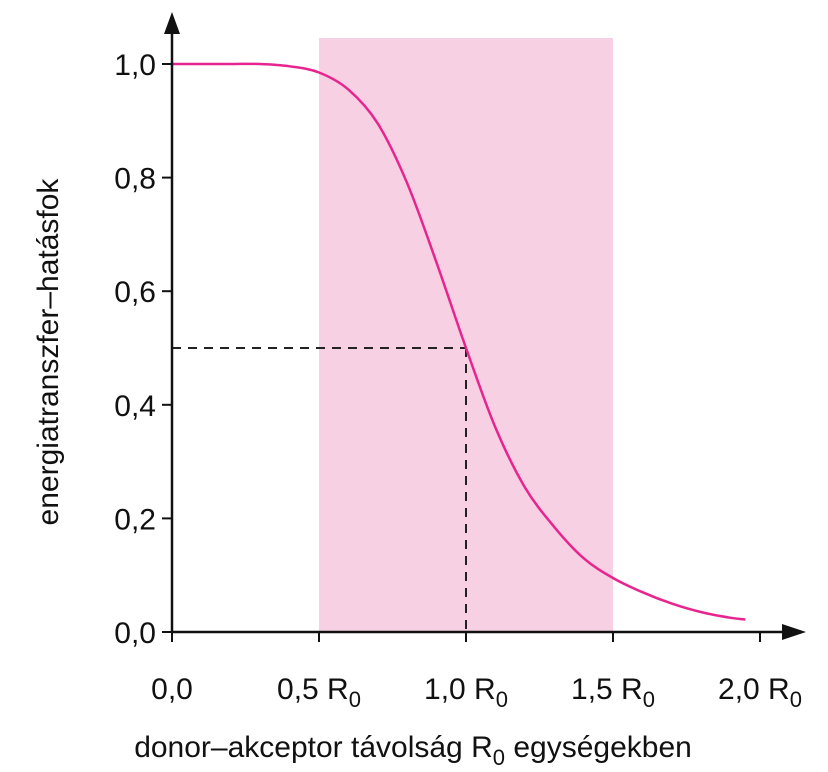  I want to click on y-axis-arrow, so click(172, 23).